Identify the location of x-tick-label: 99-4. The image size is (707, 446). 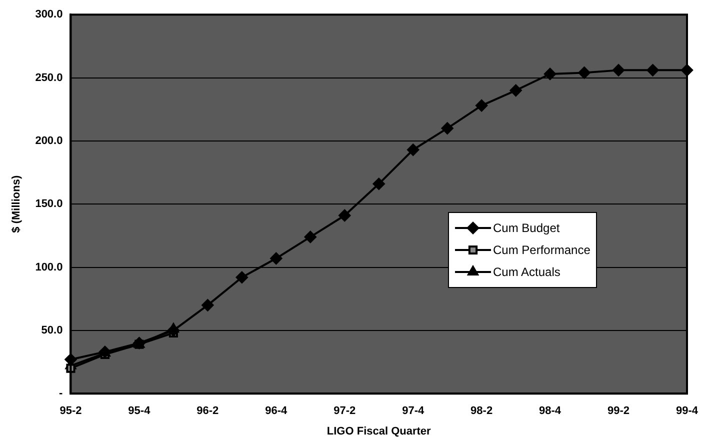
(687, 411).